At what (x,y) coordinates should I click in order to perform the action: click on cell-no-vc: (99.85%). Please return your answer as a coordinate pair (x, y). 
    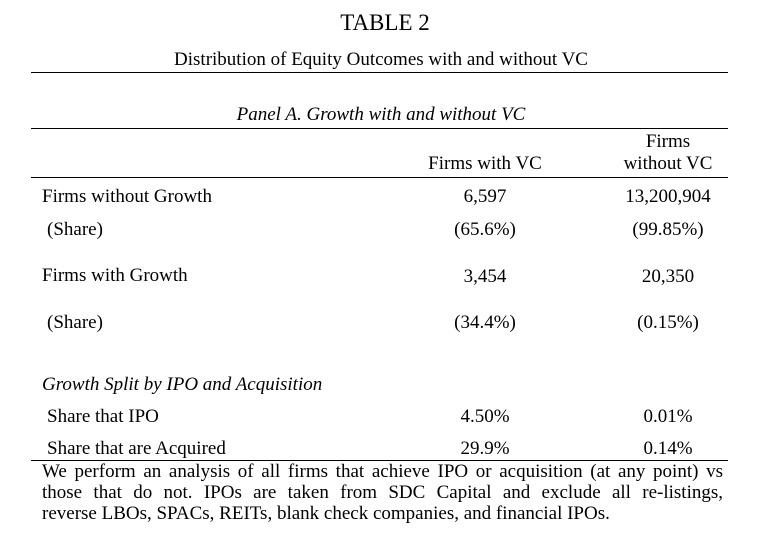
    Looking at the image, I should click on (668, 229).